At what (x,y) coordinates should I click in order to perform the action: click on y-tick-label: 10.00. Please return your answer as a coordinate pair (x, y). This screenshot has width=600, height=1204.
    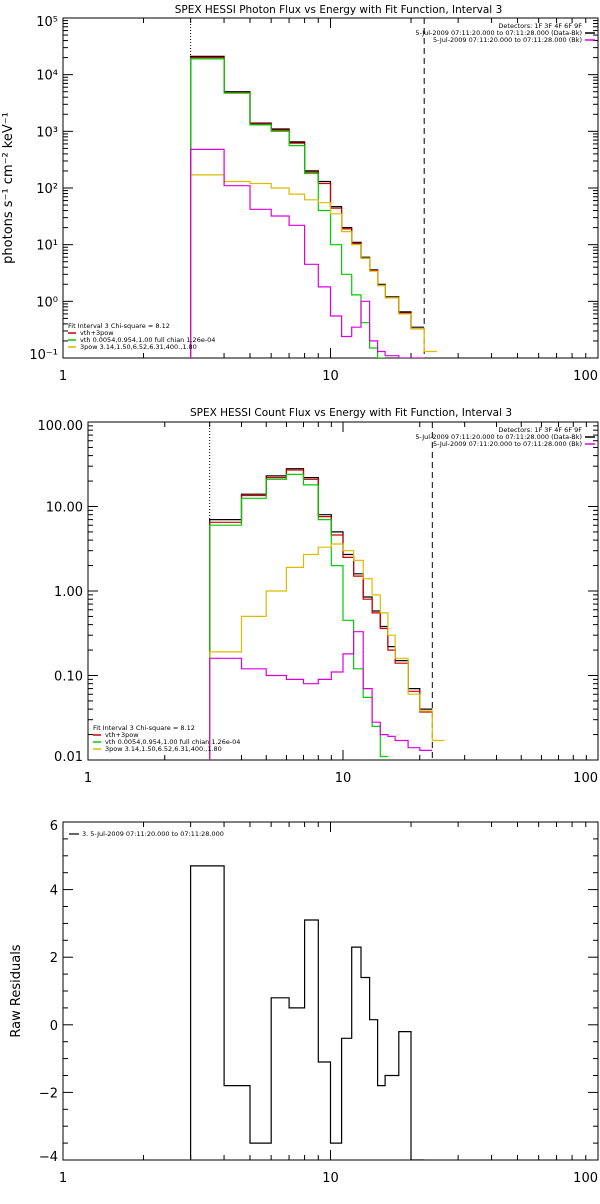
    Looking at the image, I should click on (64, 508).